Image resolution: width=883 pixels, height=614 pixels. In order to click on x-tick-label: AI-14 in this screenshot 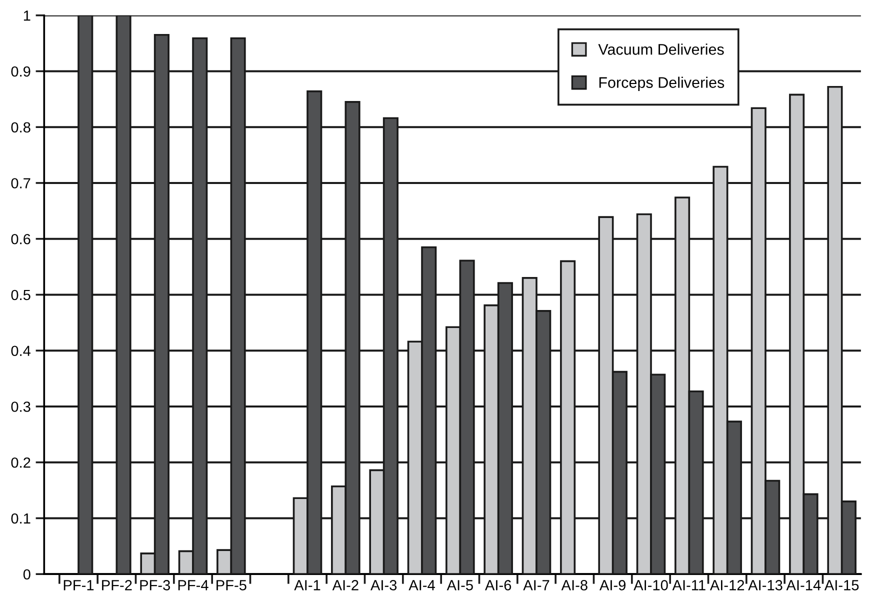, I will do `click(803, 585)`.